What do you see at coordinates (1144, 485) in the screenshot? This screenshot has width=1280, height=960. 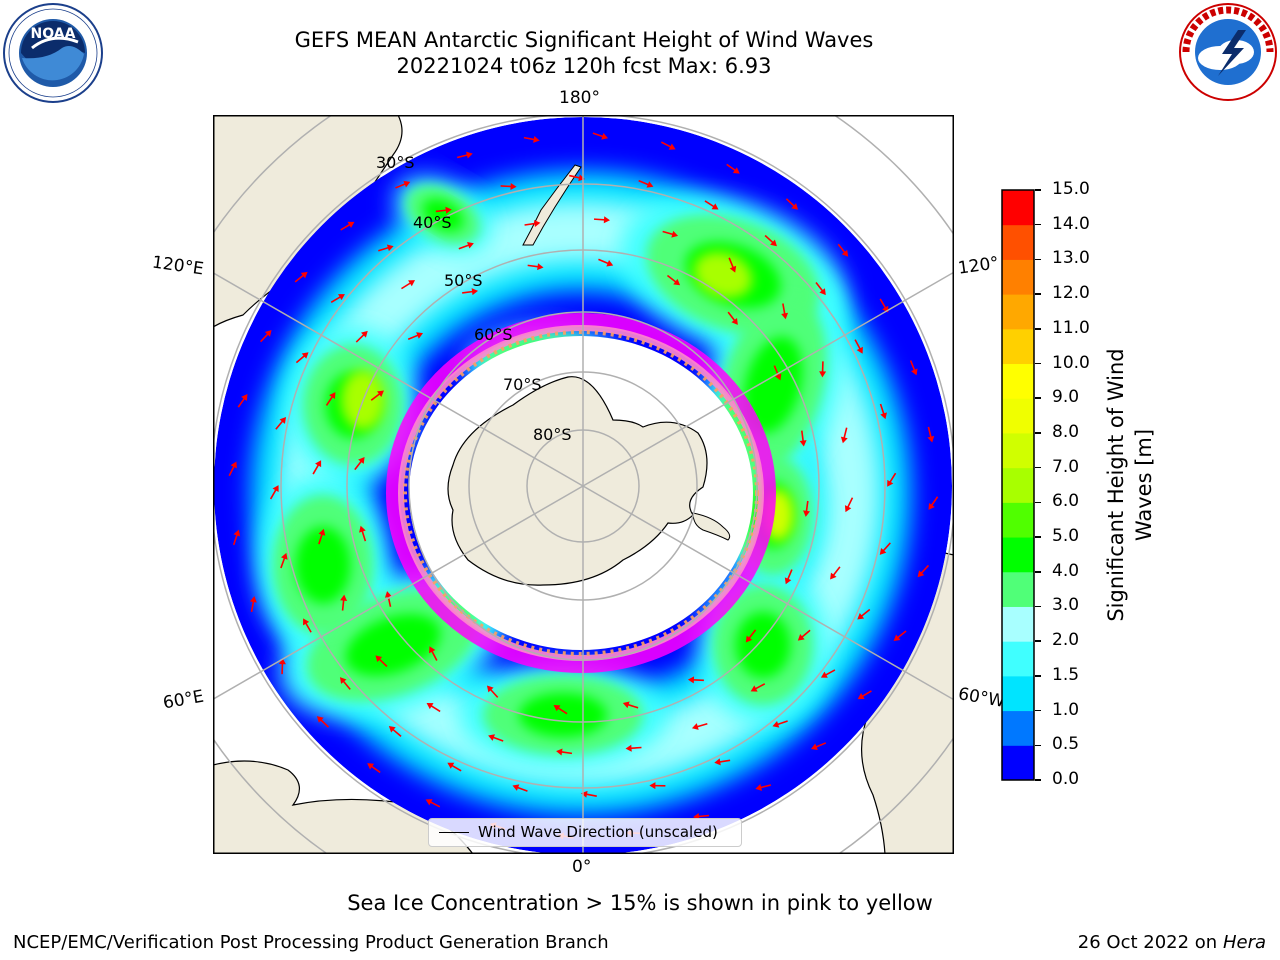 I see `colorbar-title-line2: Waves [m]` at bounding box center [1144, 485].